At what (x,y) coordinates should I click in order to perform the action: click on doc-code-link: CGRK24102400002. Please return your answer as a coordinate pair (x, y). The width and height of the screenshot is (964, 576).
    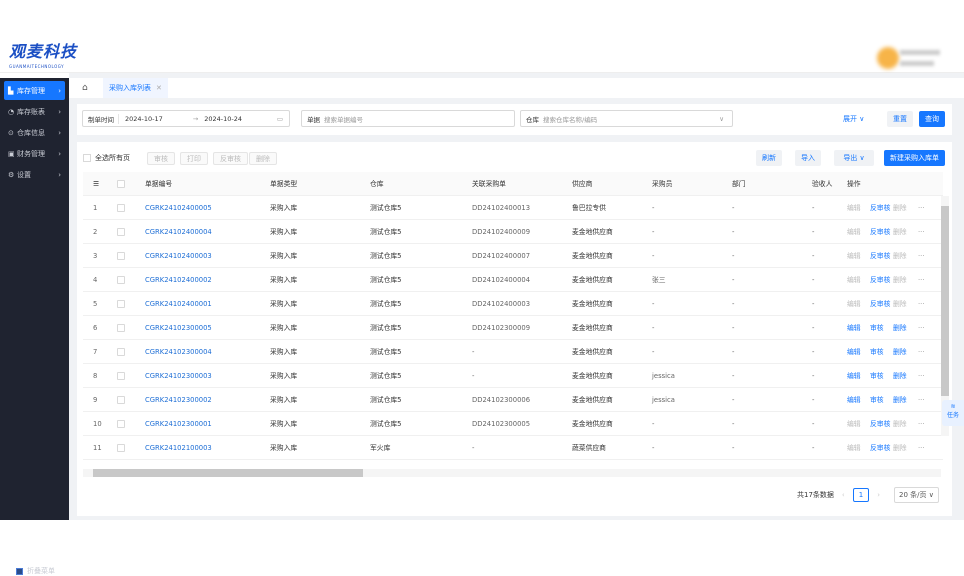
    Looking at the image, I should click on (178, 280).